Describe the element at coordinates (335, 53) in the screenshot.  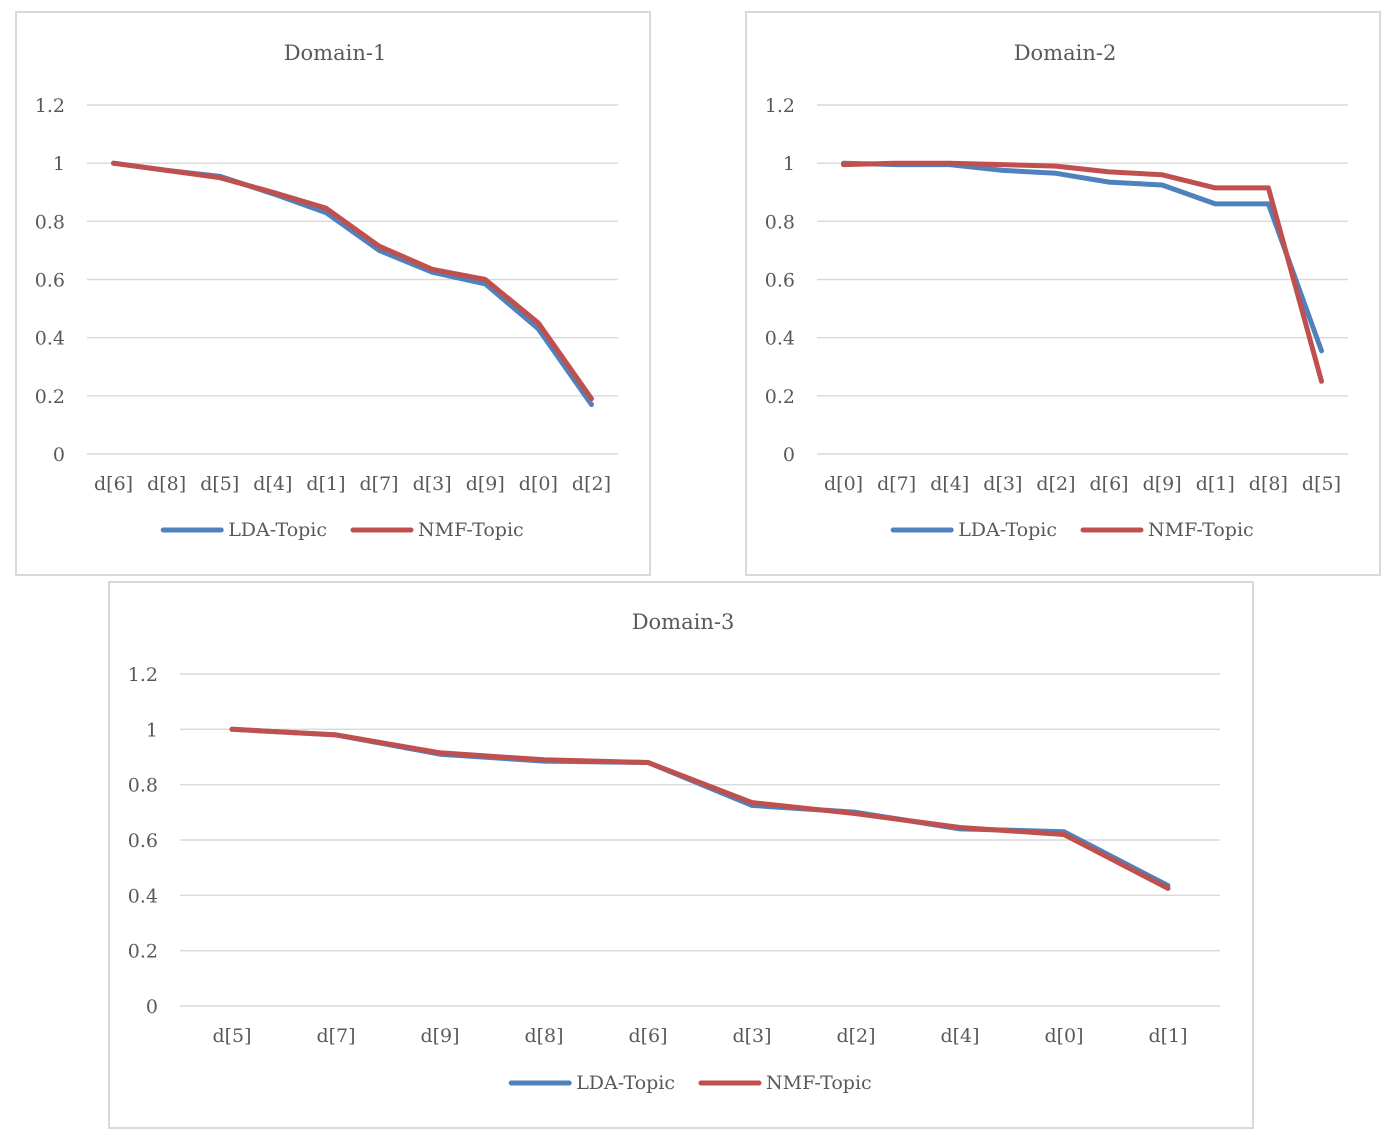
I see `chart-title: Domain-1` at that location.